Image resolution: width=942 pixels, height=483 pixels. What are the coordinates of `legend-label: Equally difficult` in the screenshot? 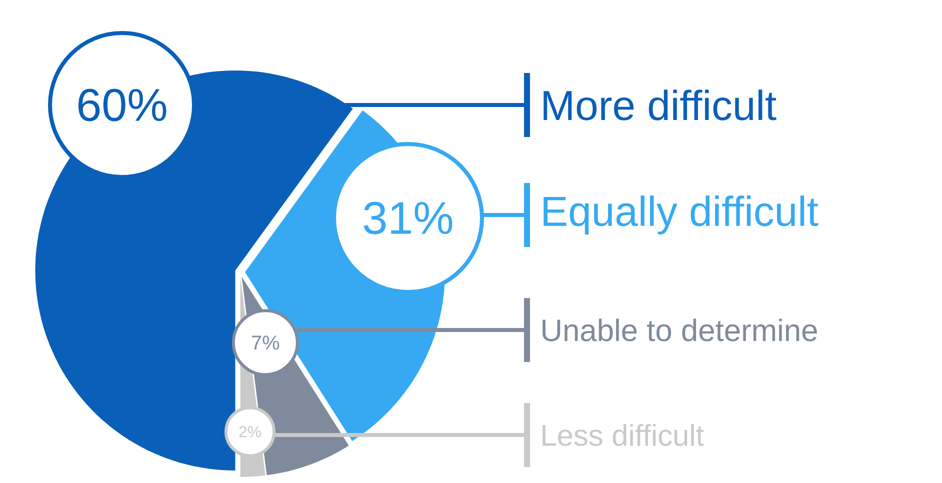 It's located at (681, 215).